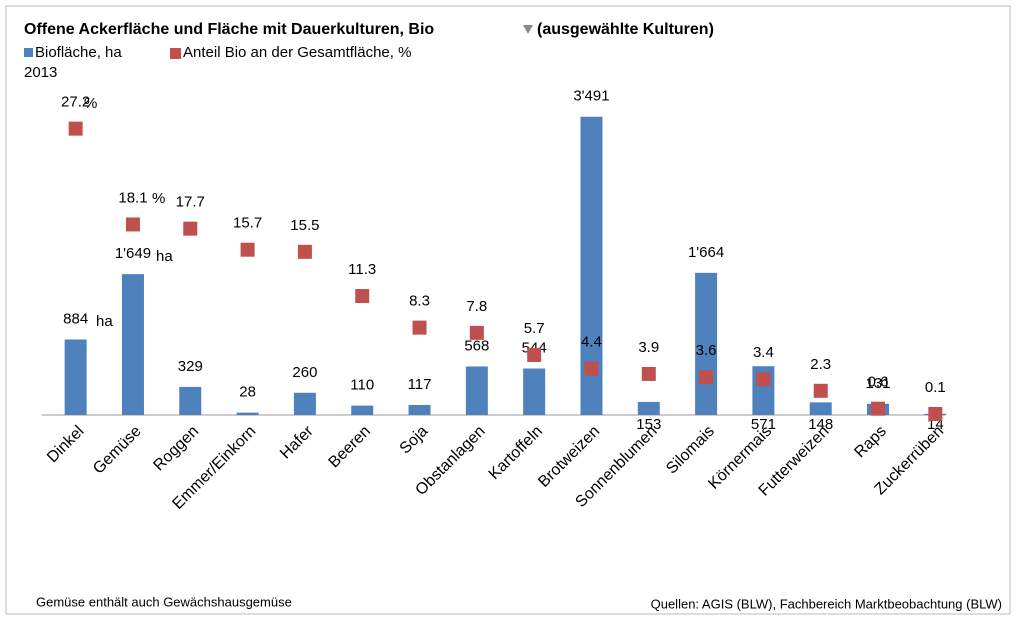  I want to click on value-label: 3'491, so click(591, 96).